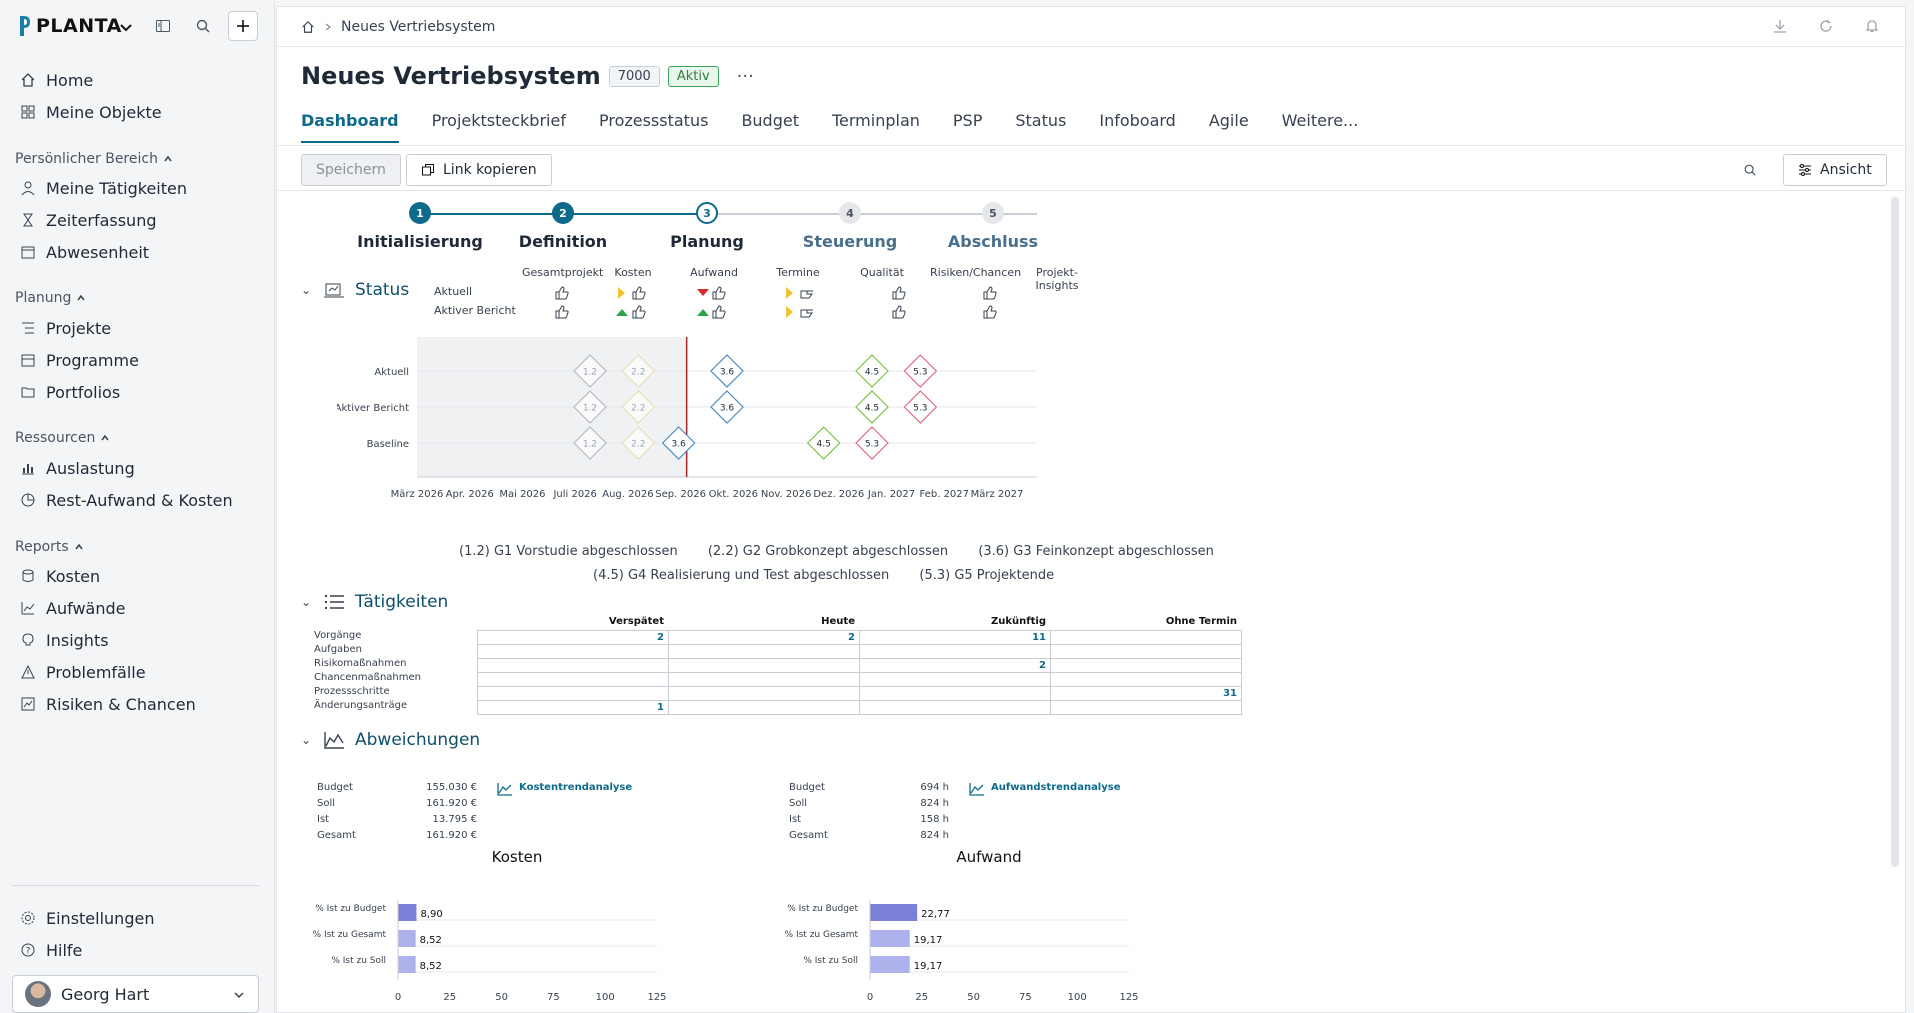  Describe the element at coordinates (993, 226) in the screenshot. I see `phase-step: 5 Abschluss` at that location.